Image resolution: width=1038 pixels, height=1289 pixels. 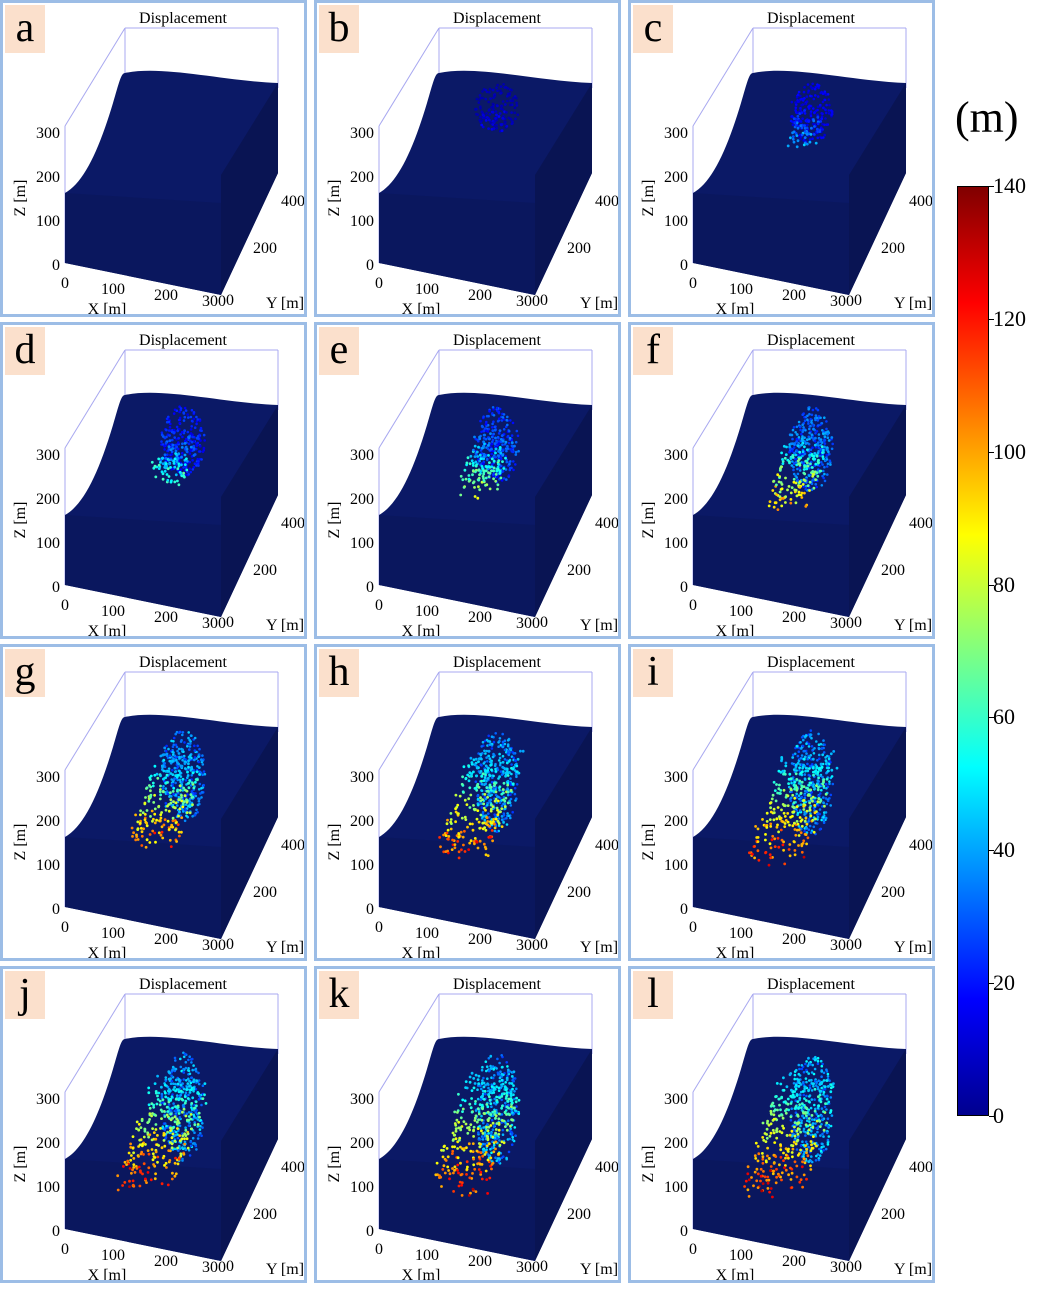 What do you see at coordinates (741, 933) in the screenshot?
I see `x-tick-label: 100` at bounding box center [741, 933].